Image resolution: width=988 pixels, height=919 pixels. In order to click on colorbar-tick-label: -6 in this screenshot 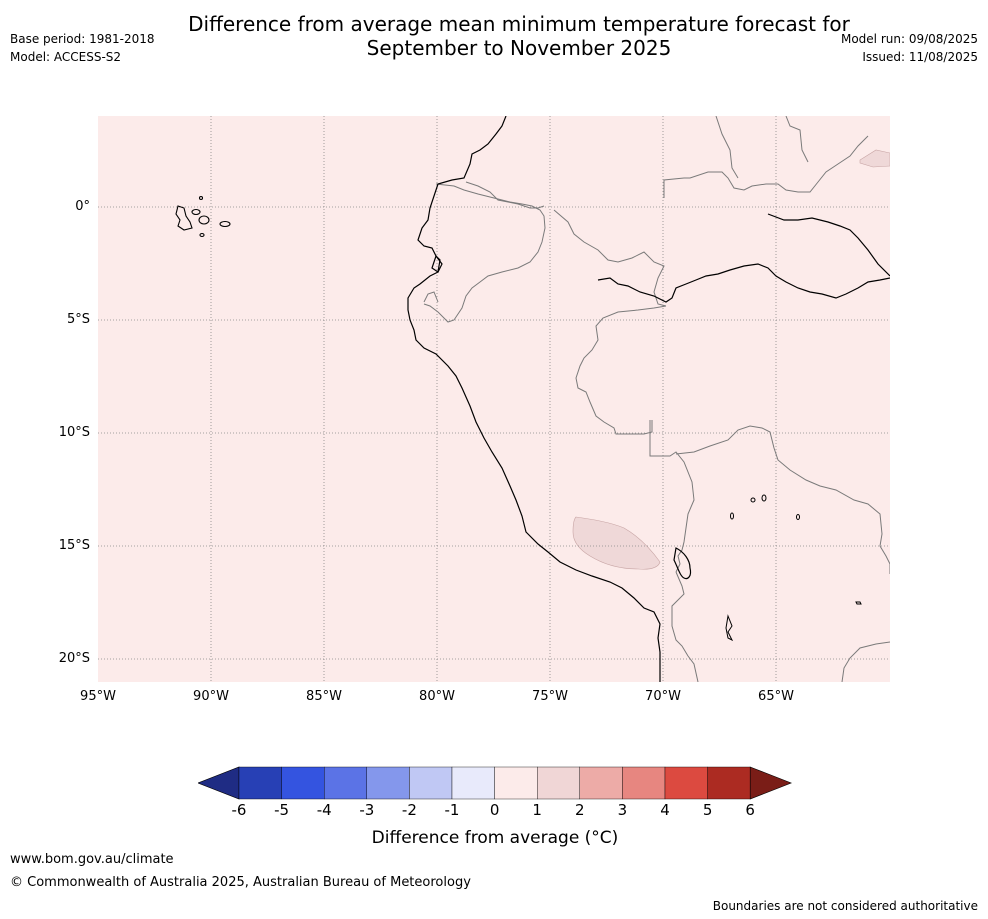, I will do `click(239, 810)`.